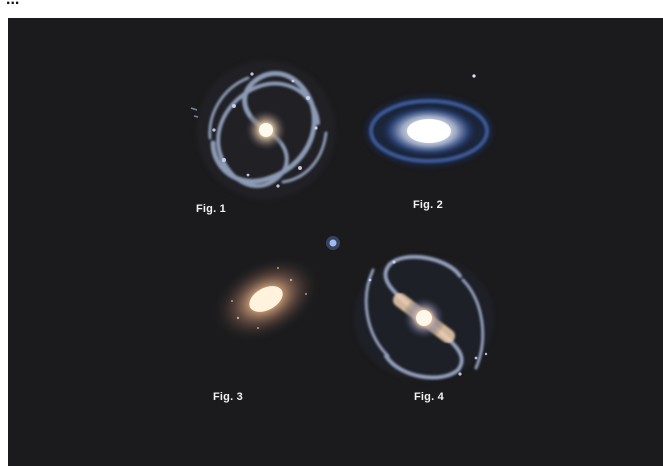 This screenshot has width=663, height=466. I want to click on galaxy-fig-4-image, so click(424, 317).